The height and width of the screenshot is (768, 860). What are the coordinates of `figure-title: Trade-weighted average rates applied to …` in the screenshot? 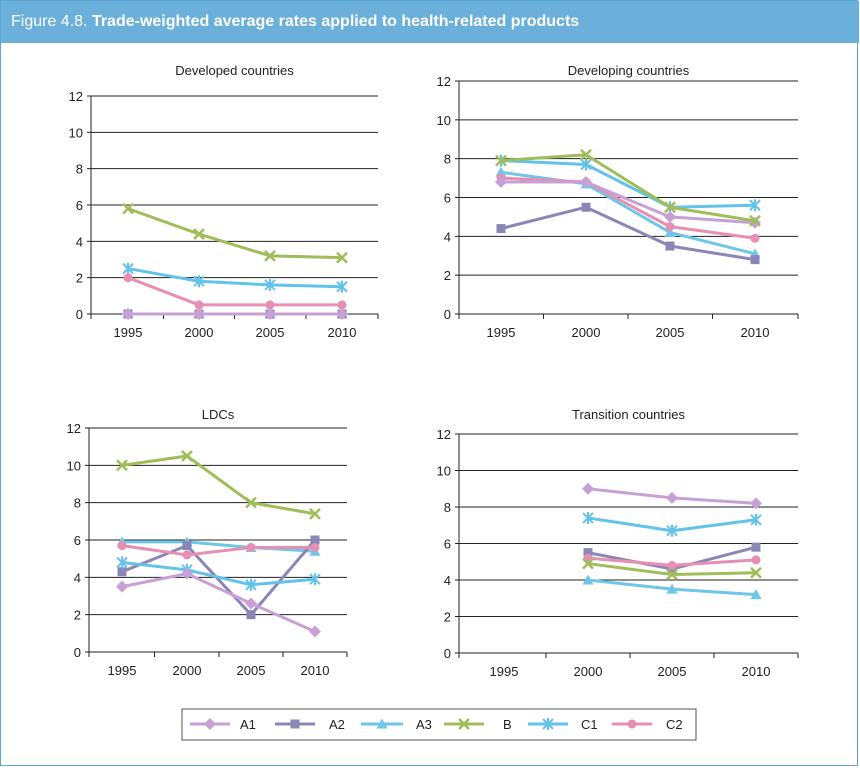 It's located at (335, 21).